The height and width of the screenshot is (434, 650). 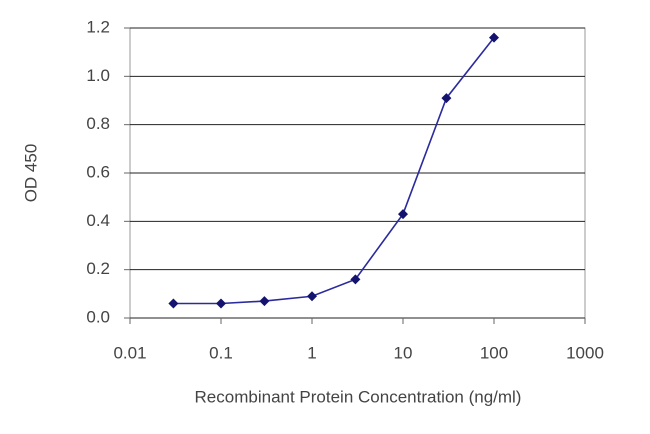 What do you see at coordinates (221, 352) in the screenshot?
I see `x-tick-label: 0.1` at bounding box center [221, 352].